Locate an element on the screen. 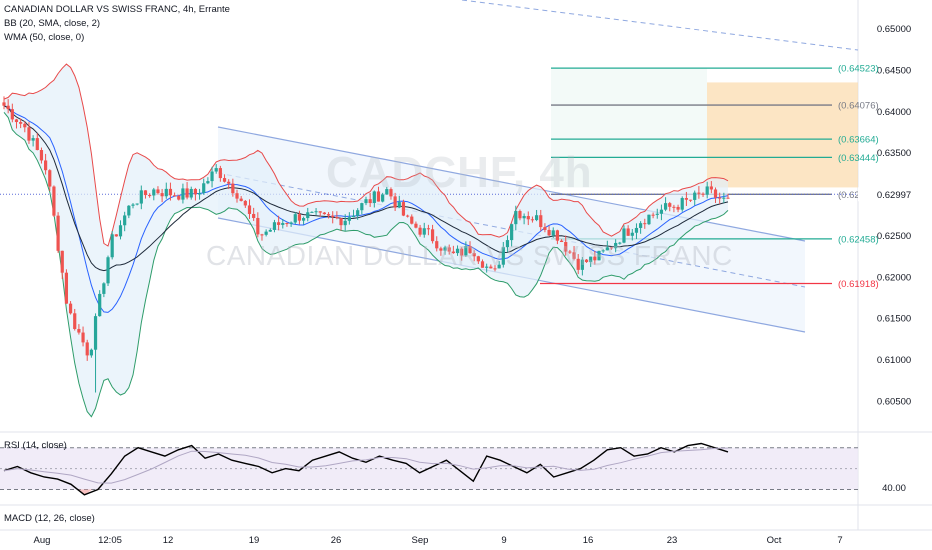 The height and width of the screenshot is (550, 932). price-tick-label: 0.64500 is located at coordinates (894, 71).